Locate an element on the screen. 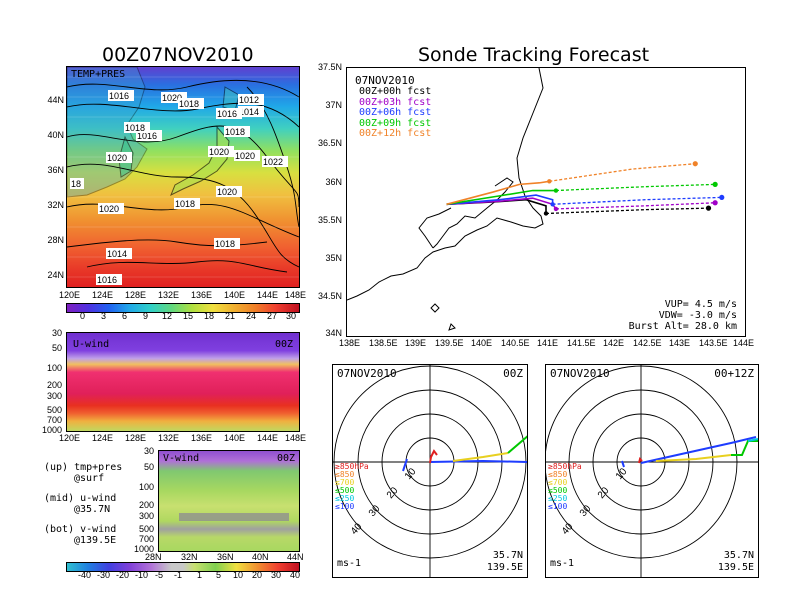 The width and height of the screenshot is (792, 612). level-item: ≤850 is located at coordinates (558, 474).